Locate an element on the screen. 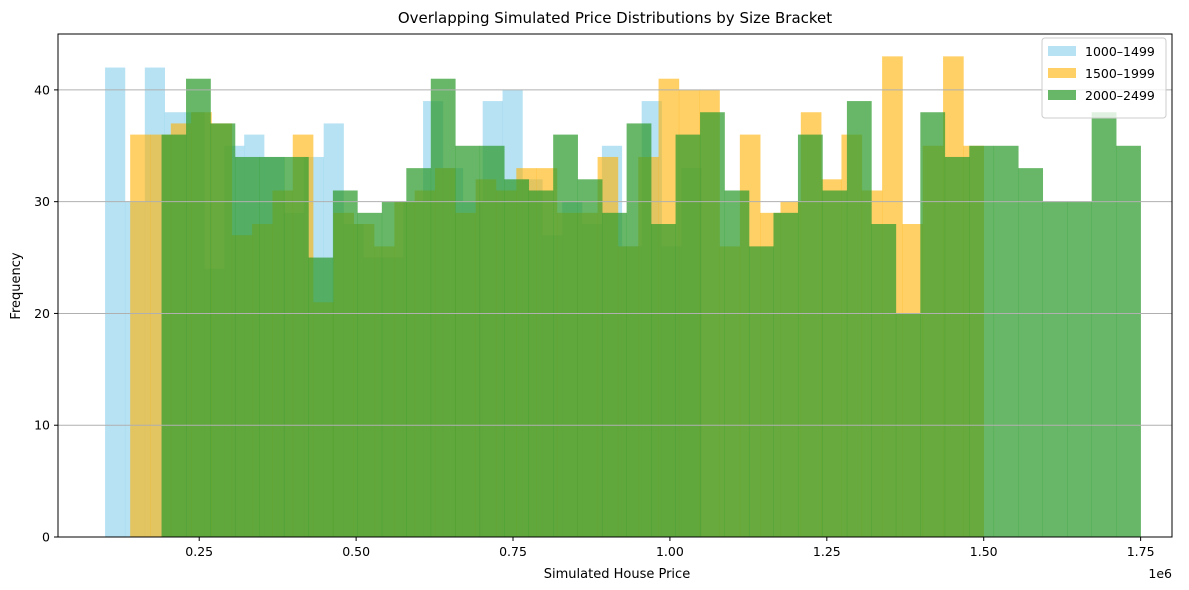 The width and height of the screenshot is (1189, 590). legend-label-1: 1500–1999 is located at coordinates (1120, 73).